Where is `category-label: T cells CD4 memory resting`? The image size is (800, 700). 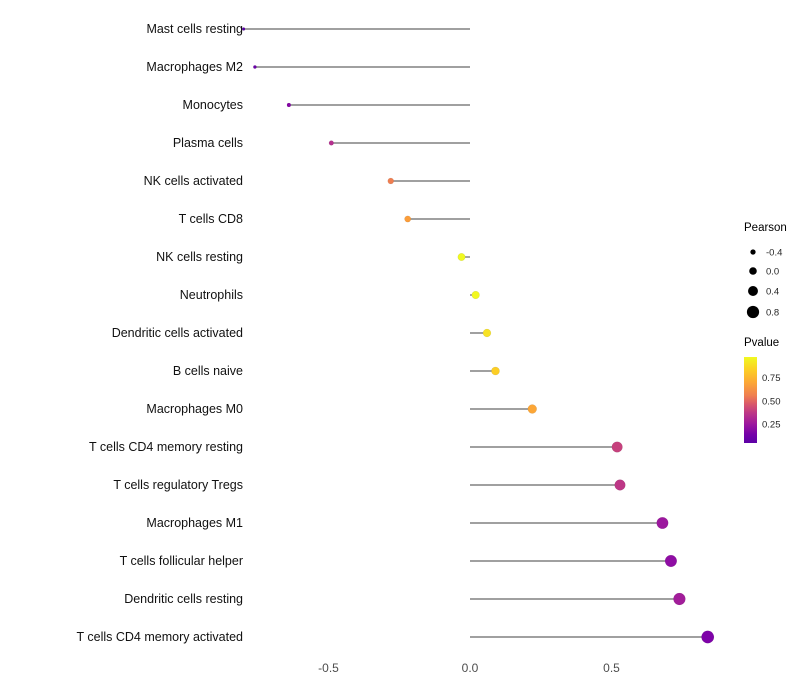
category-label: T cells CD4 memory resting is located at coordinates (166, 447).